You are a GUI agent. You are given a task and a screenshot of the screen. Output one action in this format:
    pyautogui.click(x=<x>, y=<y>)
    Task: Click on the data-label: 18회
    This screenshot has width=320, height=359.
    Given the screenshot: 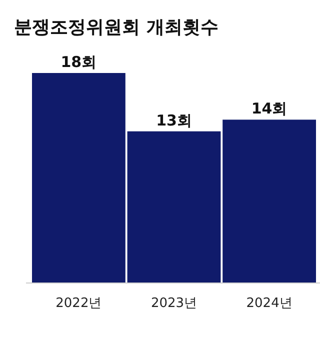 What is the action you would take?
    pyautogui.click(x=78, y=62)
    